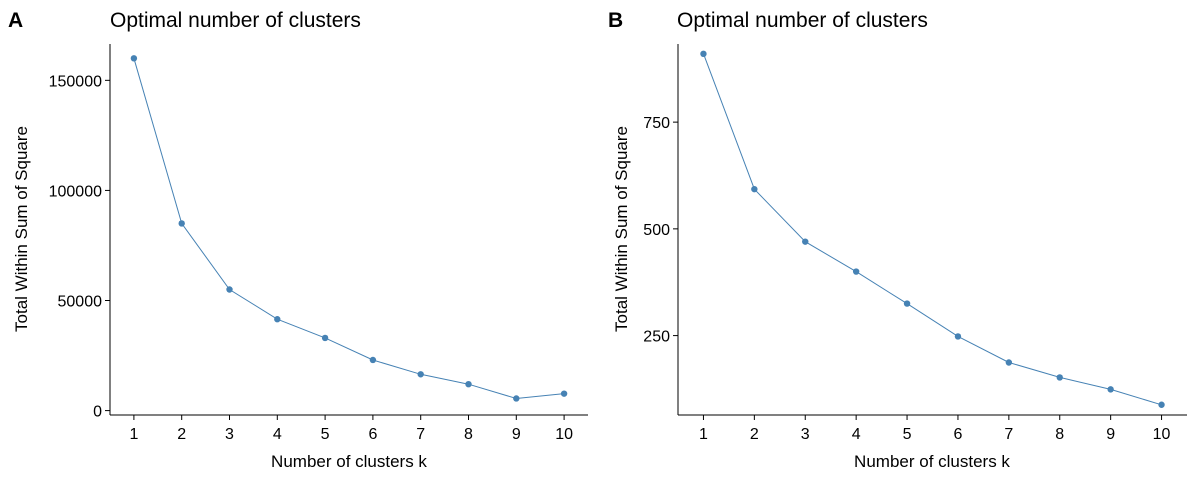  Describe the element at coordinates (97, 412) in the screenshot. I see `y-tick-label: 0` at that location.